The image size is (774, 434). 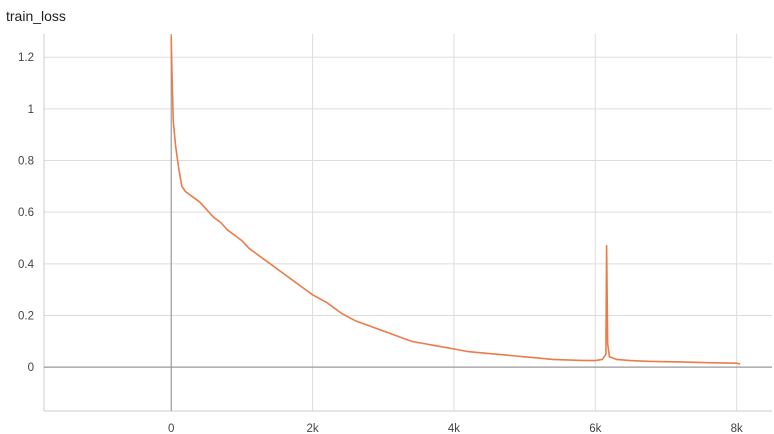 I want to click on y-tick-label: 0.8, so click(x=26, y=162).